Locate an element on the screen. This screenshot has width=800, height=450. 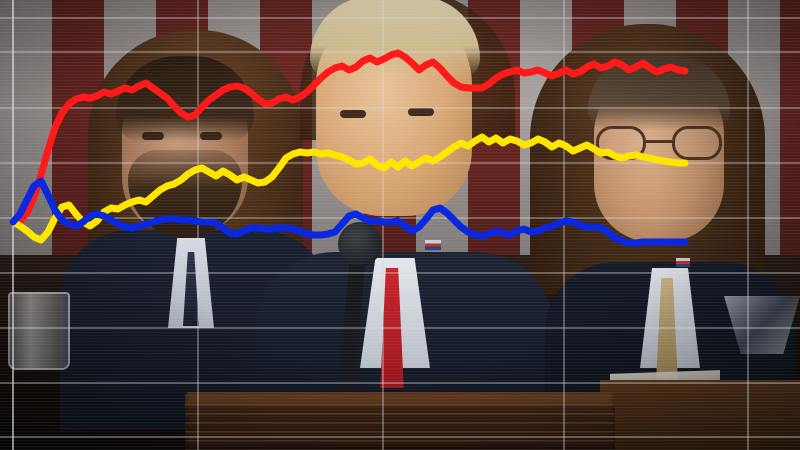
water-glass is located at coordinates (39, 331).